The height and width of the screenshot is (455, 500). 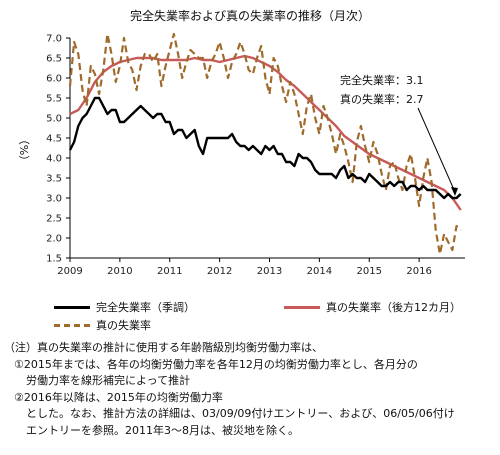 What do you see at coordinates (72, 325) in the screenshot?
I see `legend-swatch-dashed-brown` at bounding box center [72, 325].